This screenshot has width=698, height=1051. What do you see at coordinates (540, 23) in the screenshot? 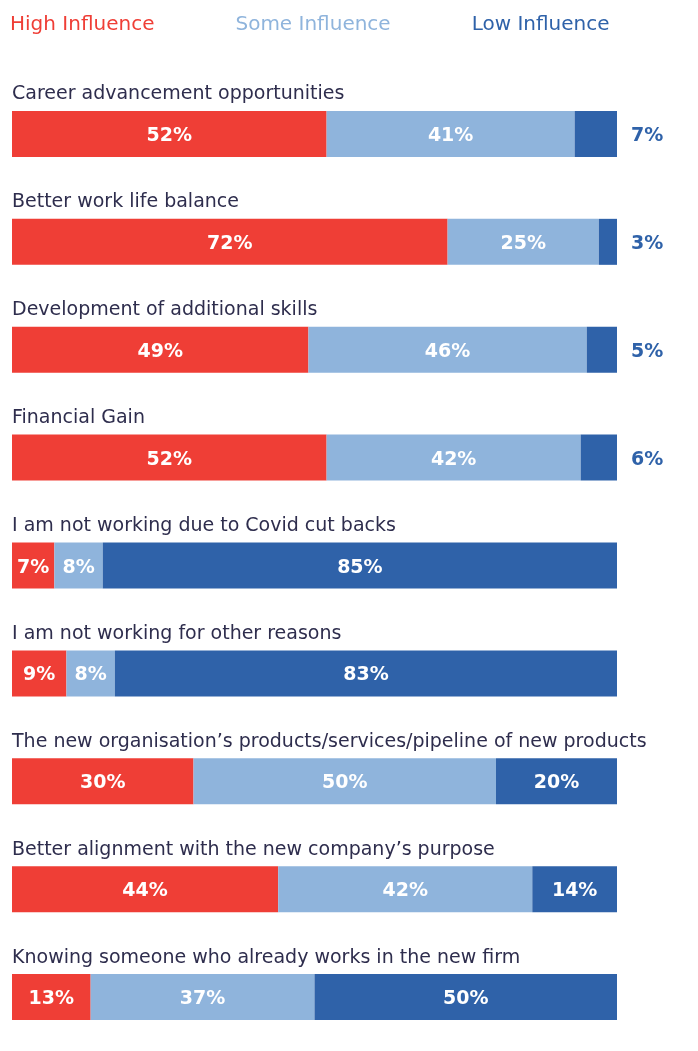
I see `text: Low Influence` at bounding box center [540, 23].